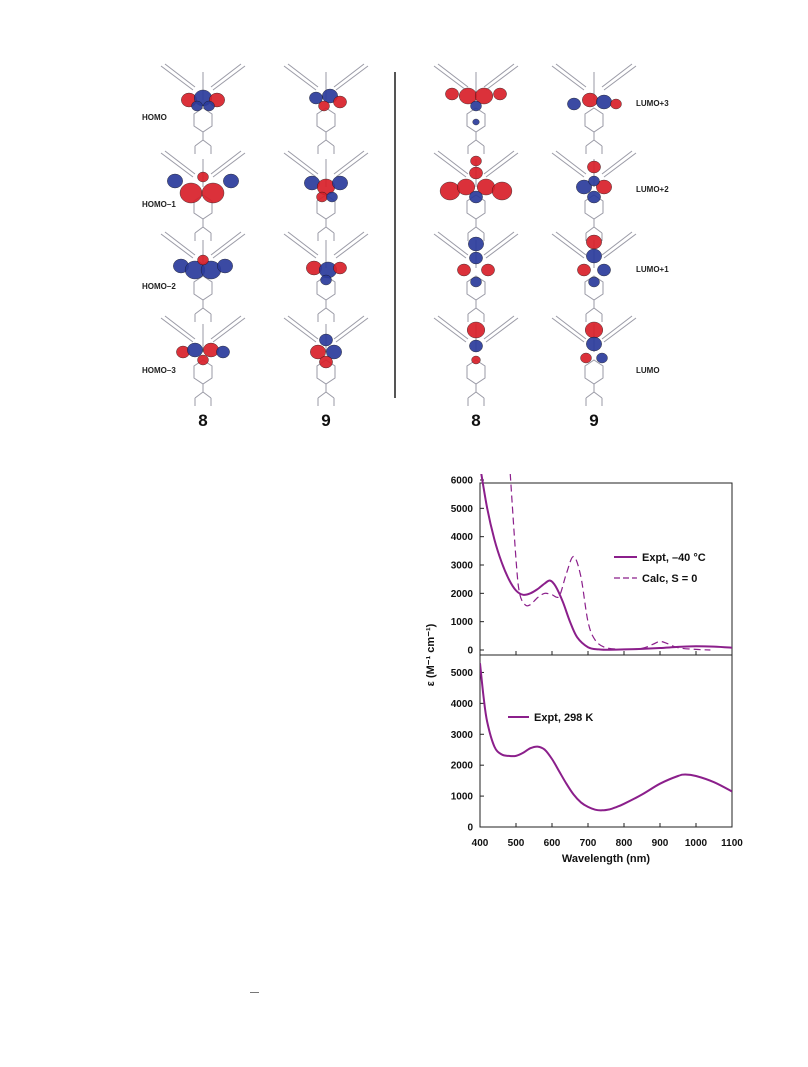 The height and width of the screenshot is (1067, 808). I want to click on orbital-label-lumo: LUMO, so click(648, 370).